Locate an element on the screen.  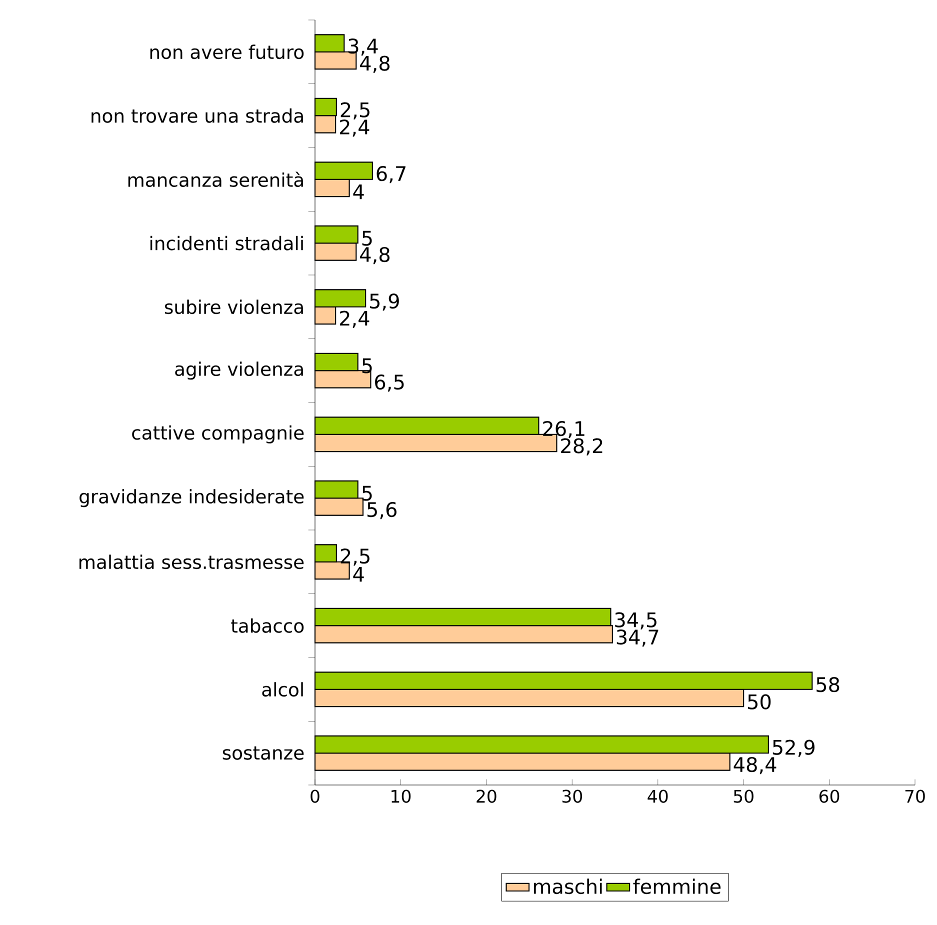
x-tick-label: 40 is located at coordinates (658, 796).